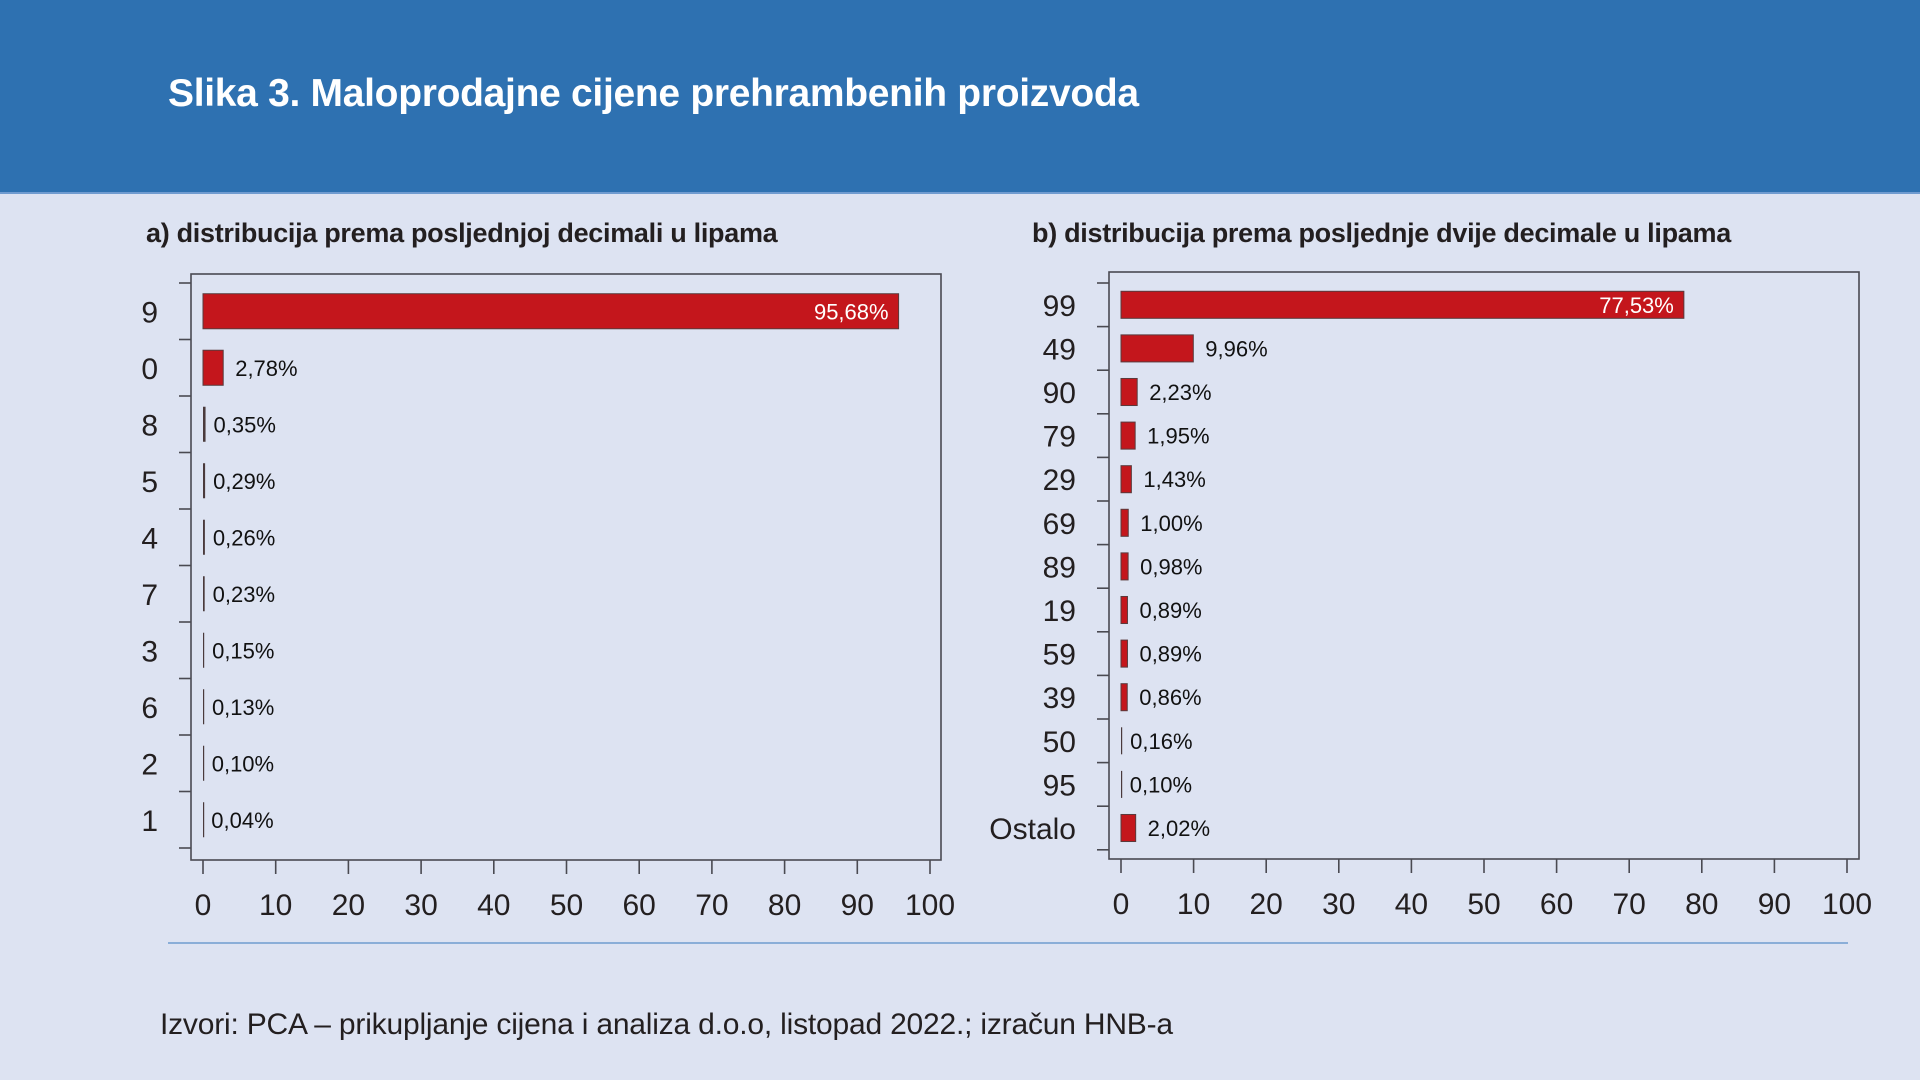 The height and width of the screenshot is (1080, 1920). I want to click on value-label: 2,23%, so click(1180, 392).